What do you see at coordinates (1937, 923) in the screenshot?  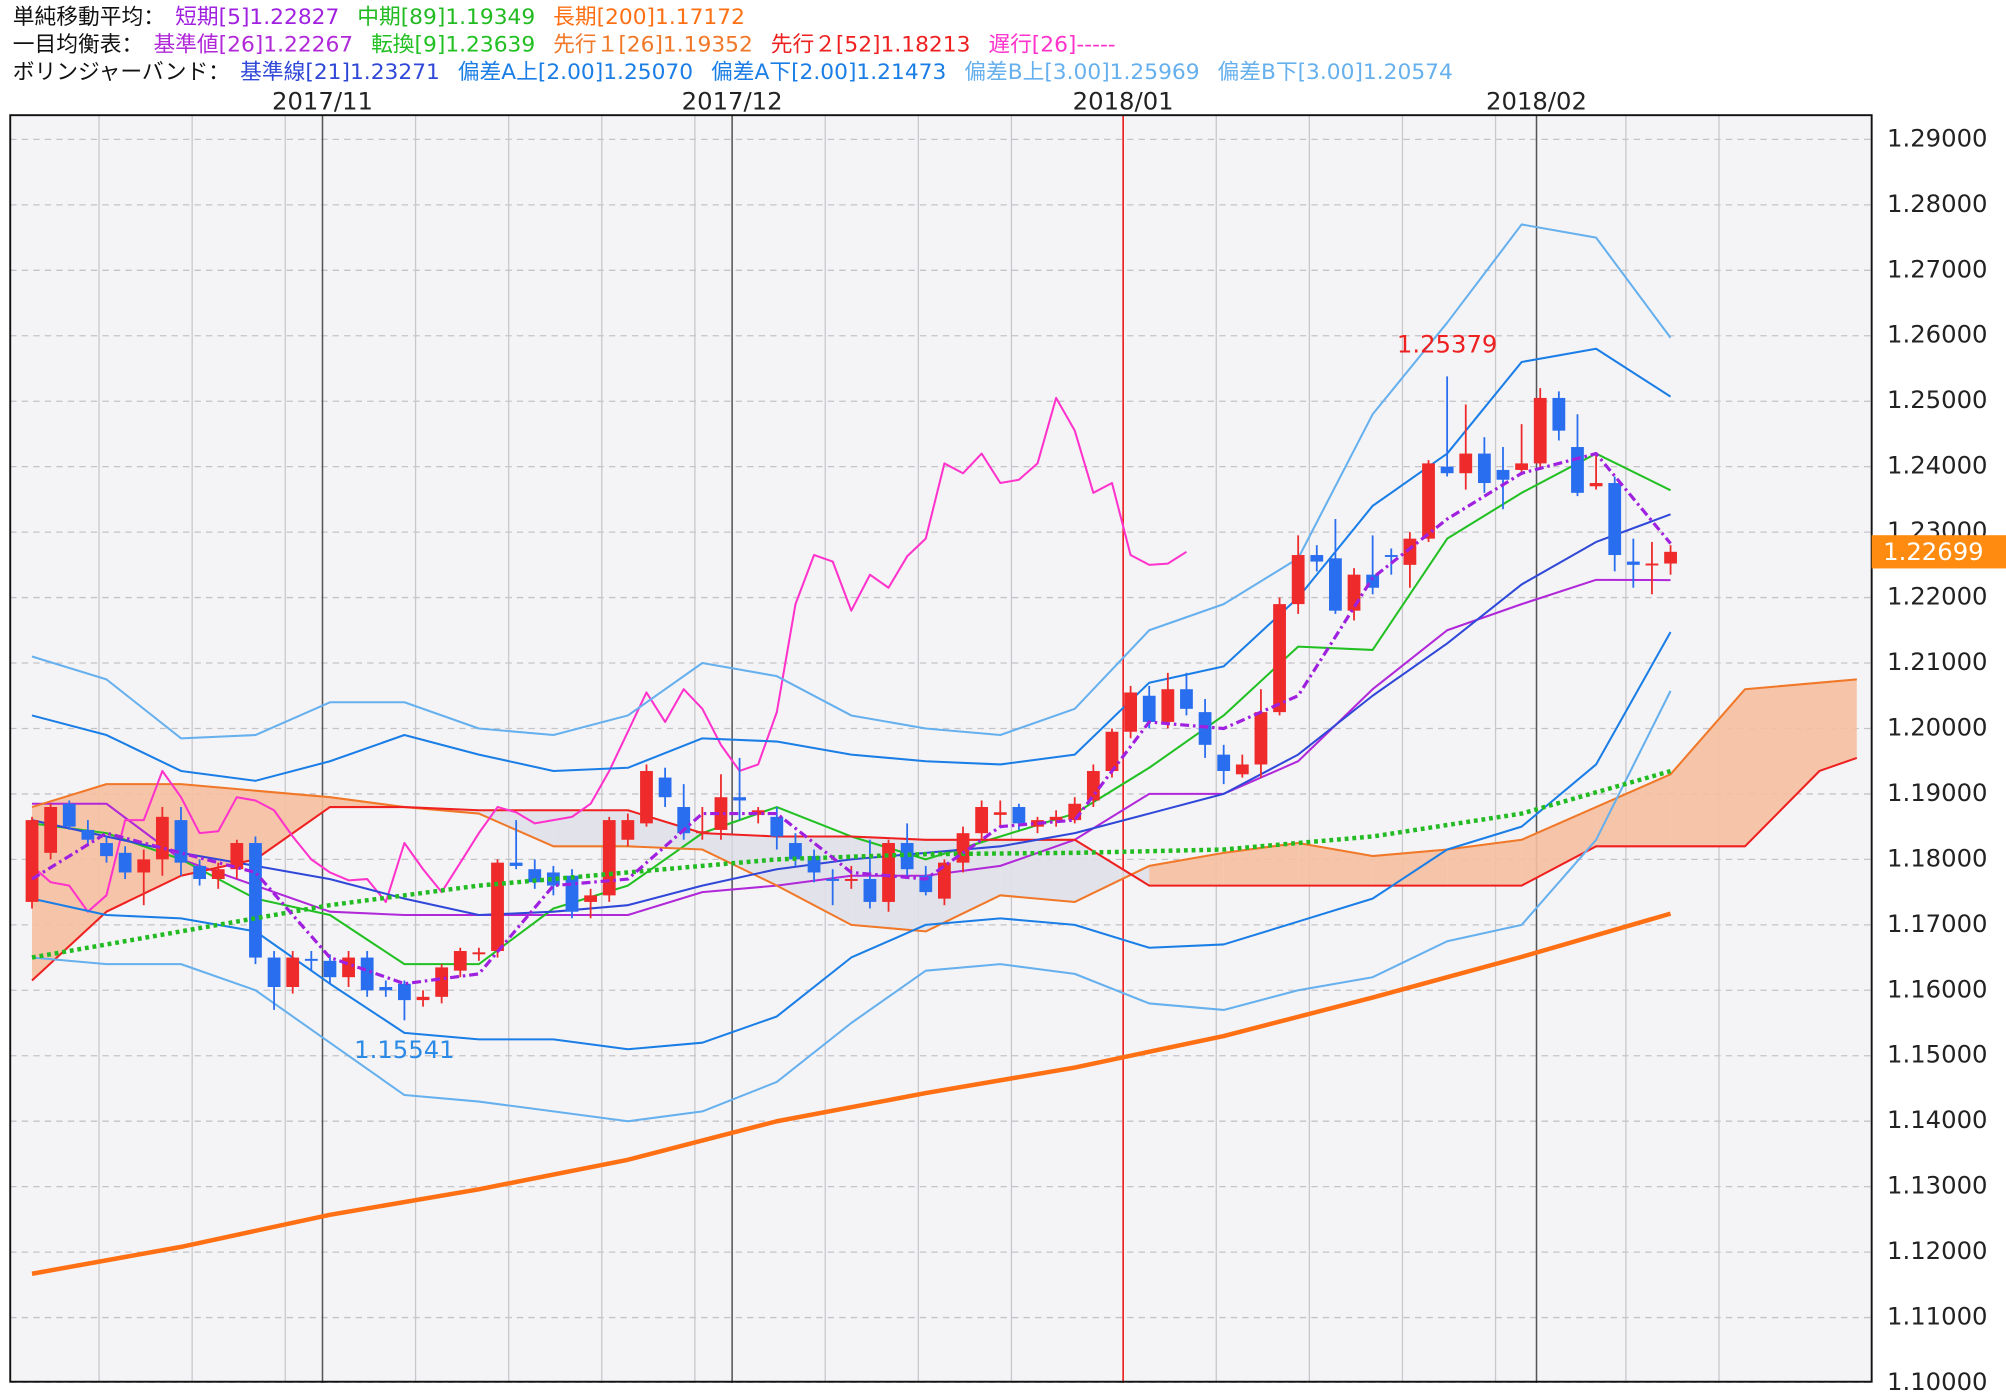 I see `y-tick-label: 1.17000` at bounding box center [1937, 923].